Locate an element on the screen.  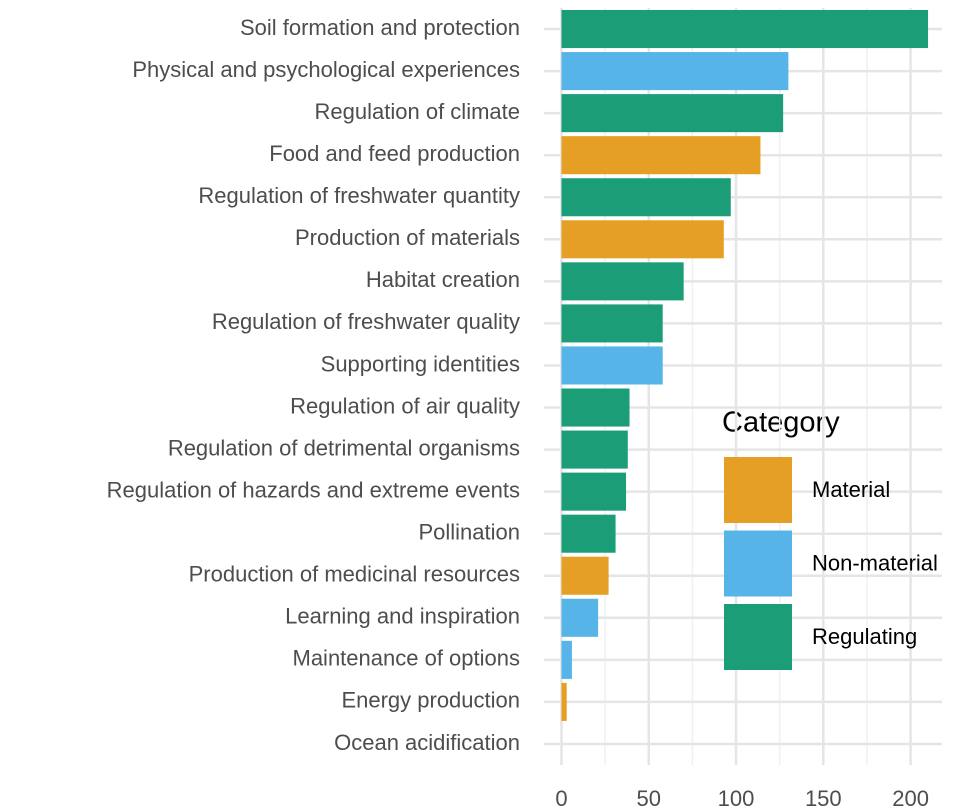
y-tick-label: Energy production is located at coordinates (430, 700).